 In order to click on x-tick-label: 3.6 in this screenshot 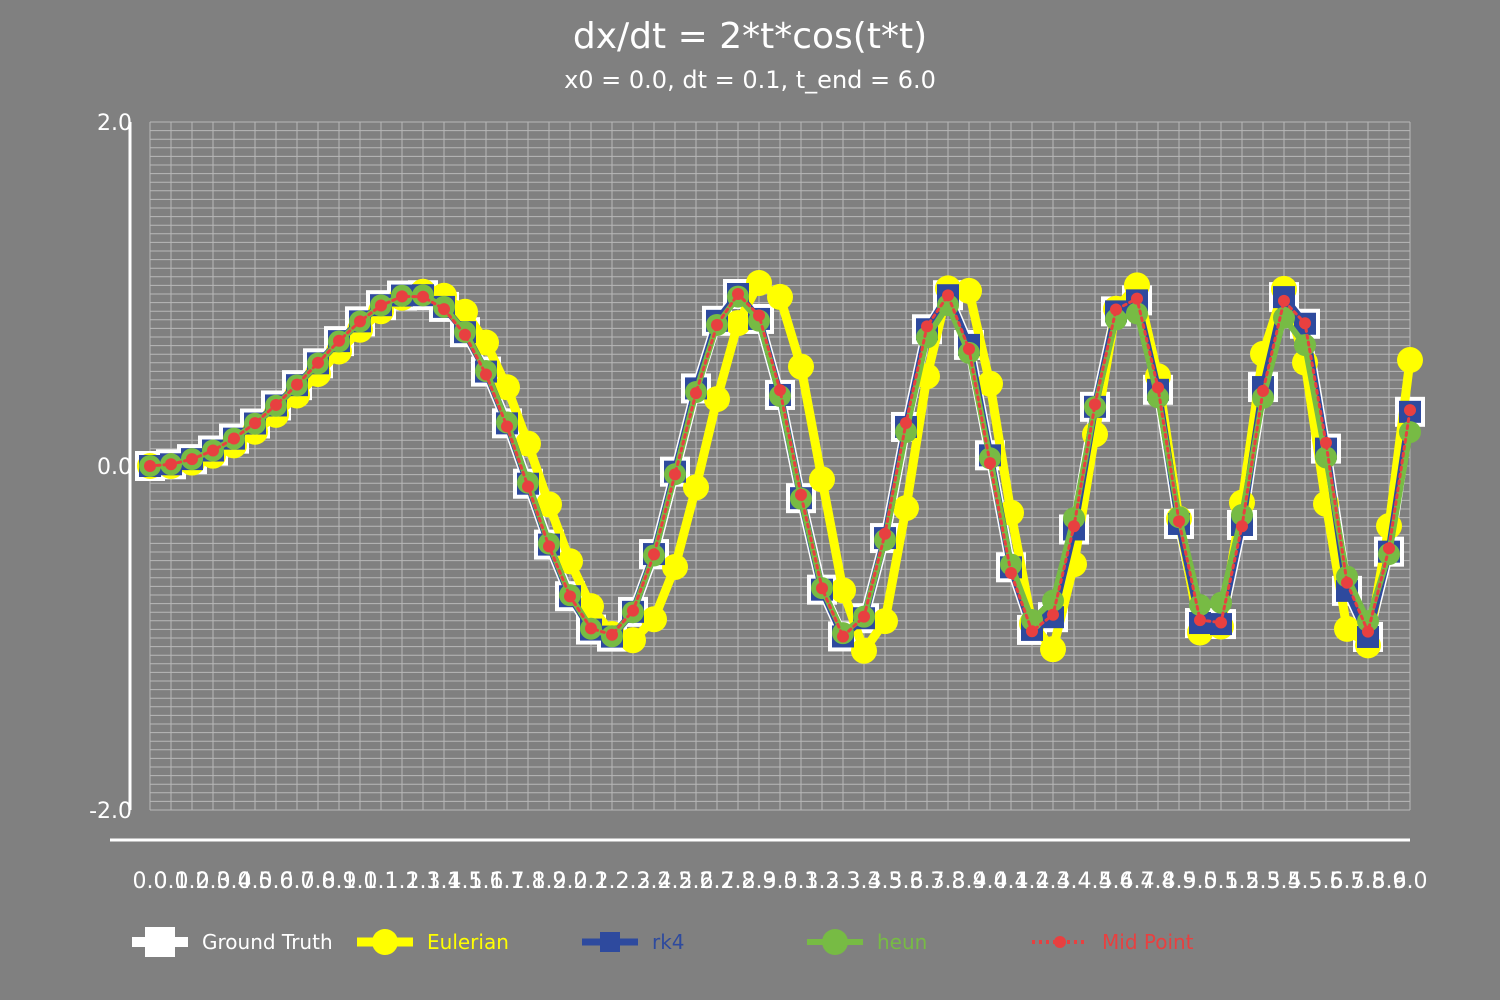, I will do `click(906, 881)`.